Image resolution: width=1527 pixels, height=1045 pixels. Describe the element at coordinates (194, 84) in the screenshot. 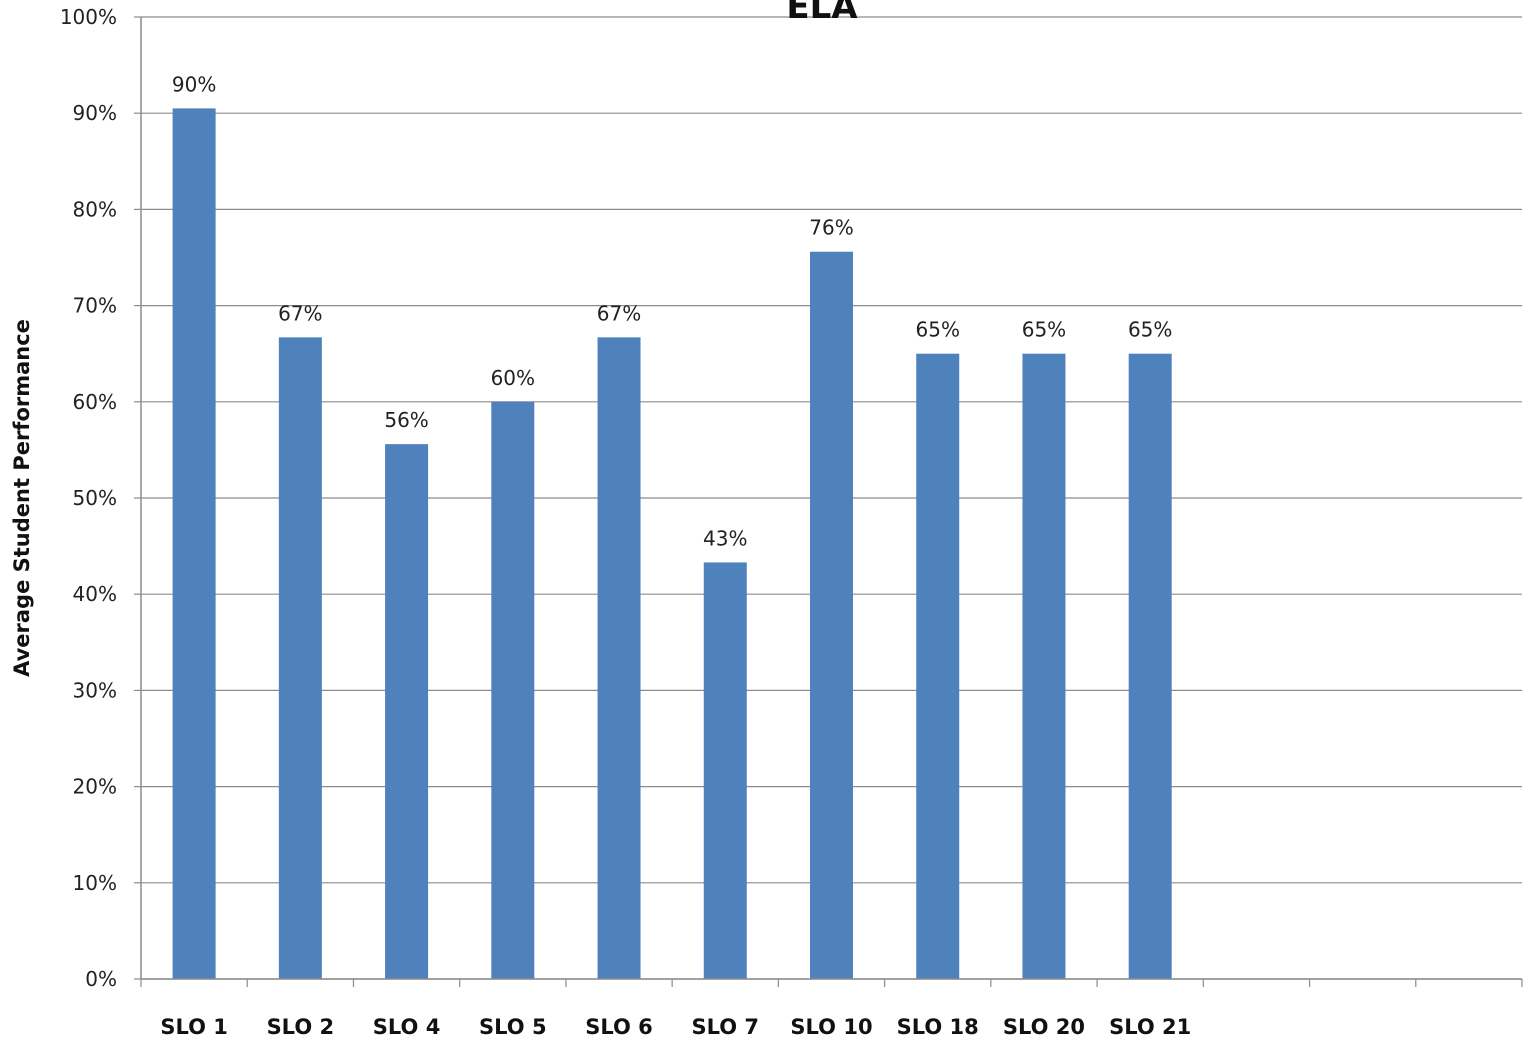

I see `data-label: 90%` at that location.